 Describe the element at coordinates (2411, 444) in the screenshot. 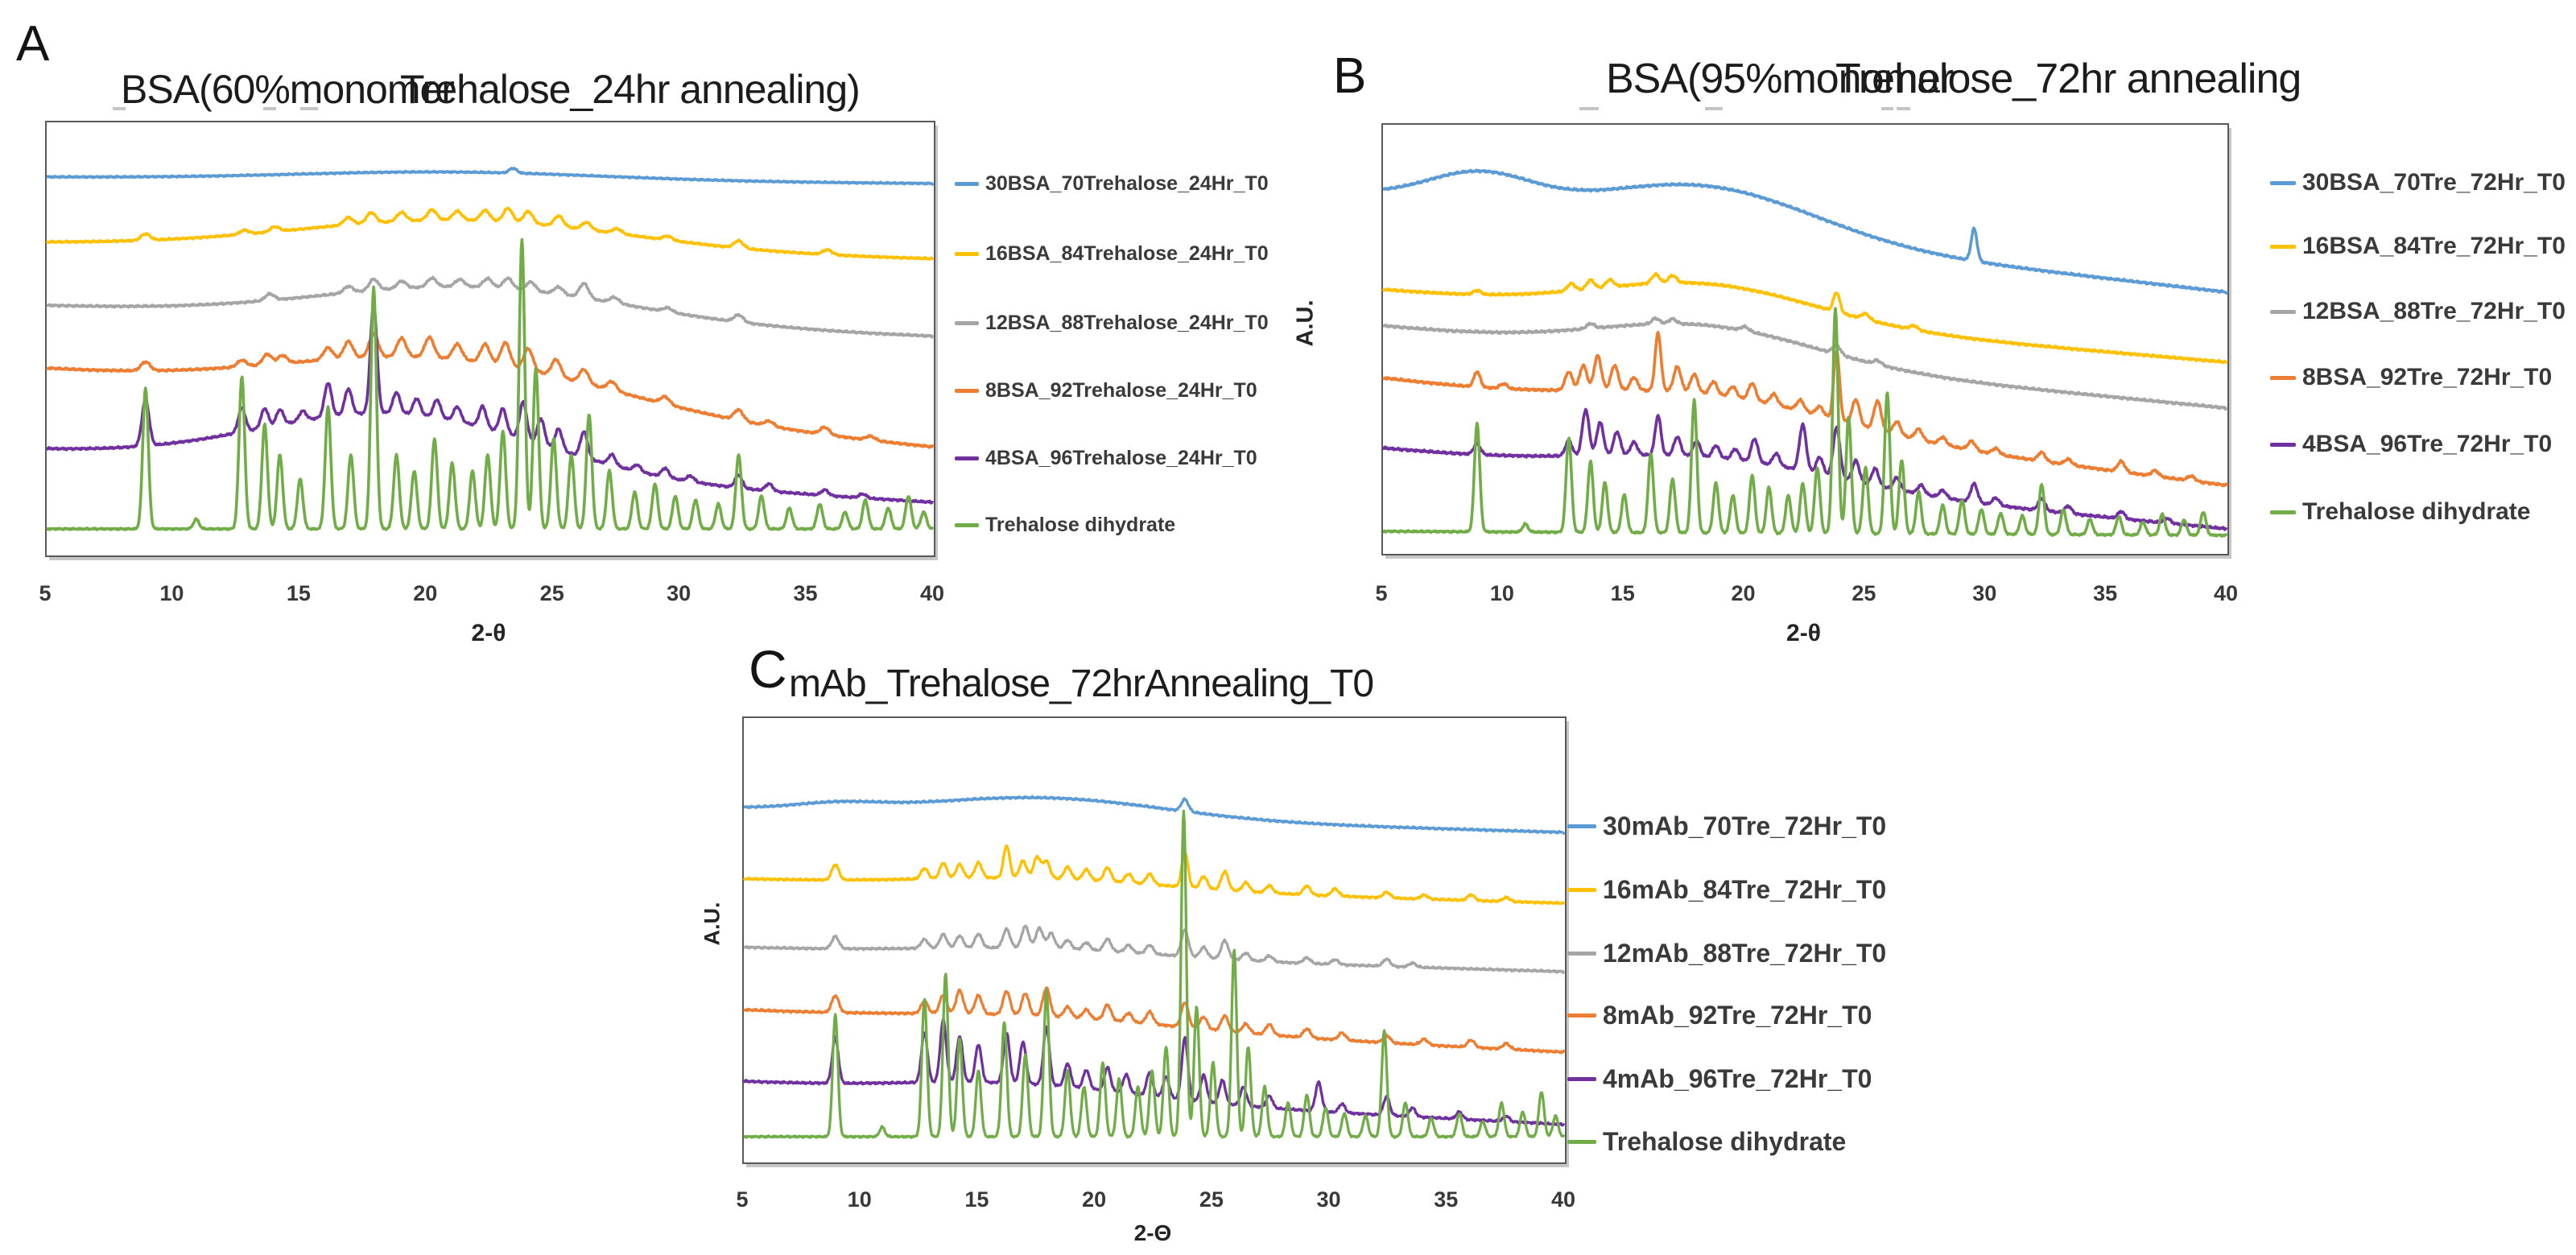

I see `legend-item: 4BSA_96Tre_72Hr_T0` at that location.